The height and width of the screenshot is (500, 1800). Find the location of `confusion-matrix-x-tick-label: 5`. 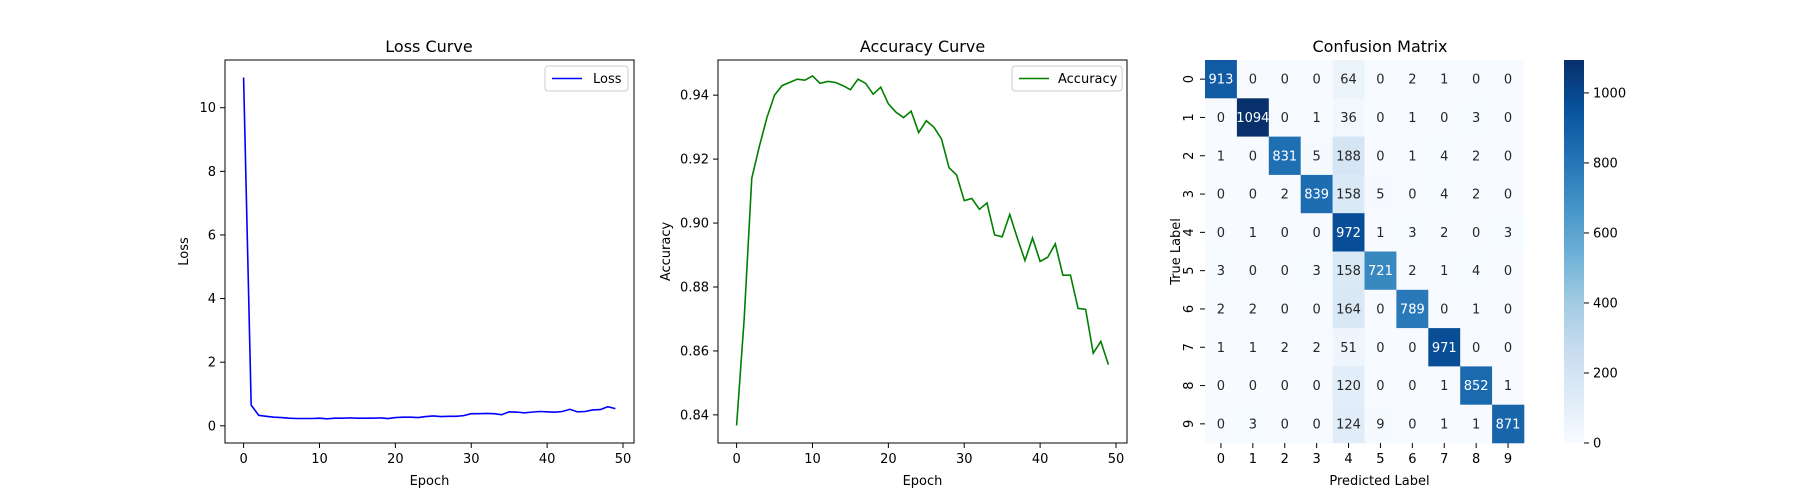

confusion-matrix-x-tick-label: 5 is located at coordinates (1380, 459).